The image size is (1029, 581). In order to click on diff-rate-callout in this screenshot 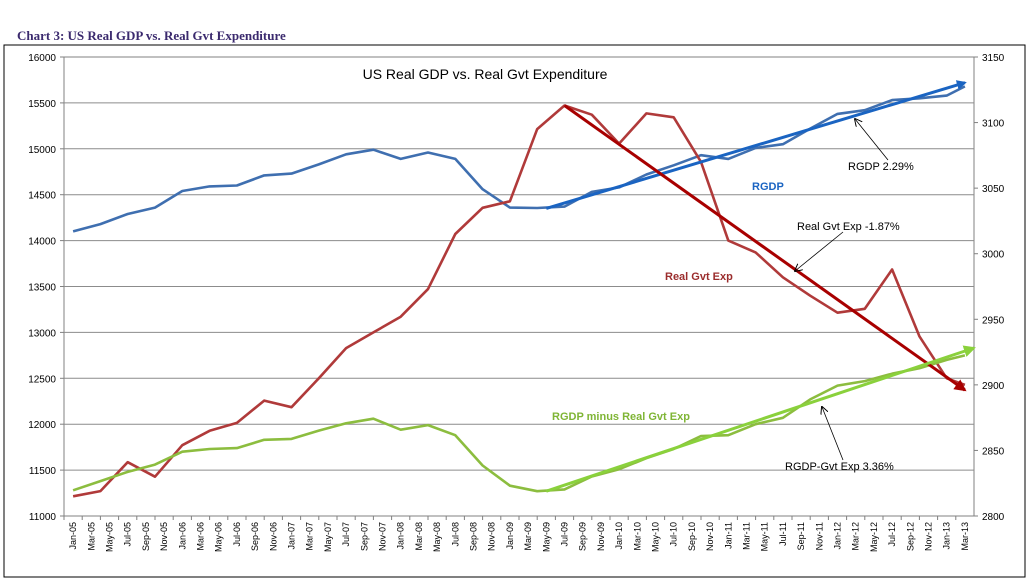, I will do `click(833, 434)`.